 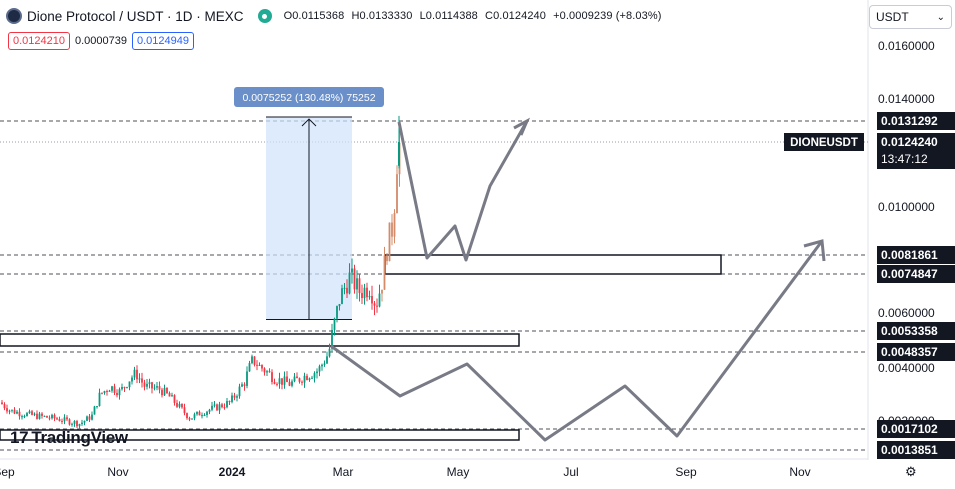 I want to click on projection-path-bullish, so click(x=463, y=191).